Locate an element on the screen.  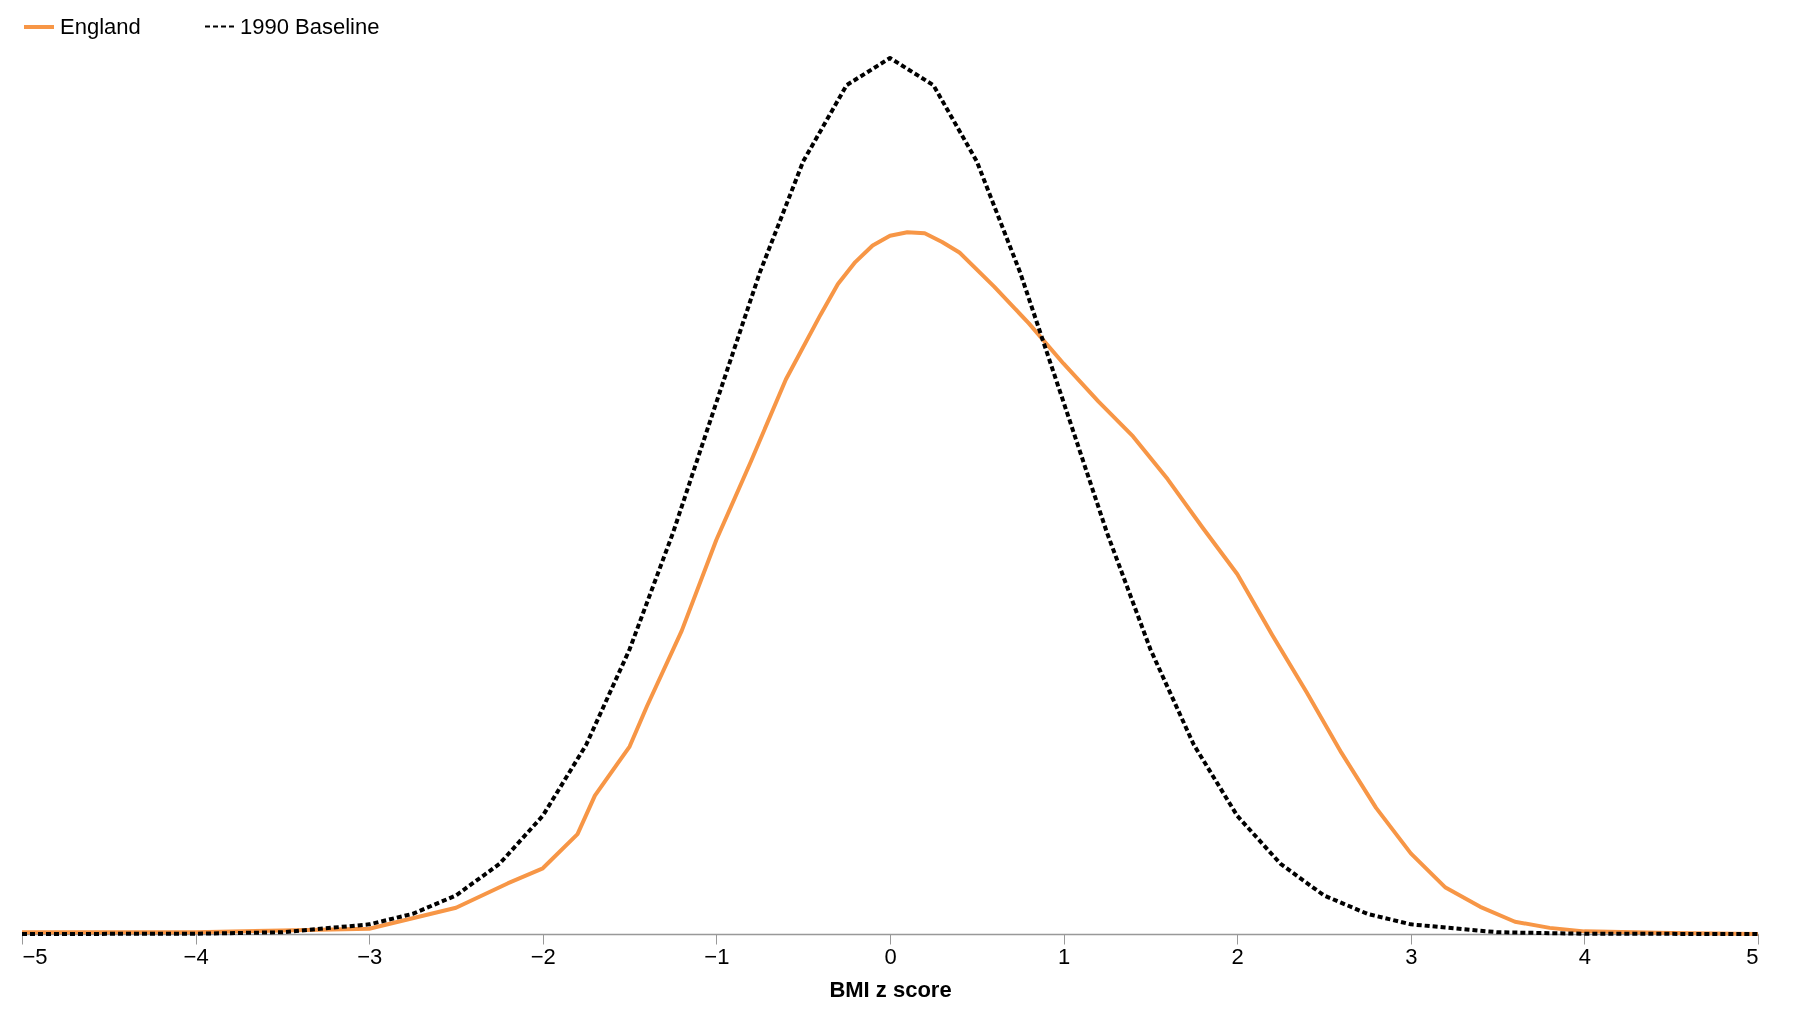
x-tick-label: 4 is located at coordinates (1585, 956).